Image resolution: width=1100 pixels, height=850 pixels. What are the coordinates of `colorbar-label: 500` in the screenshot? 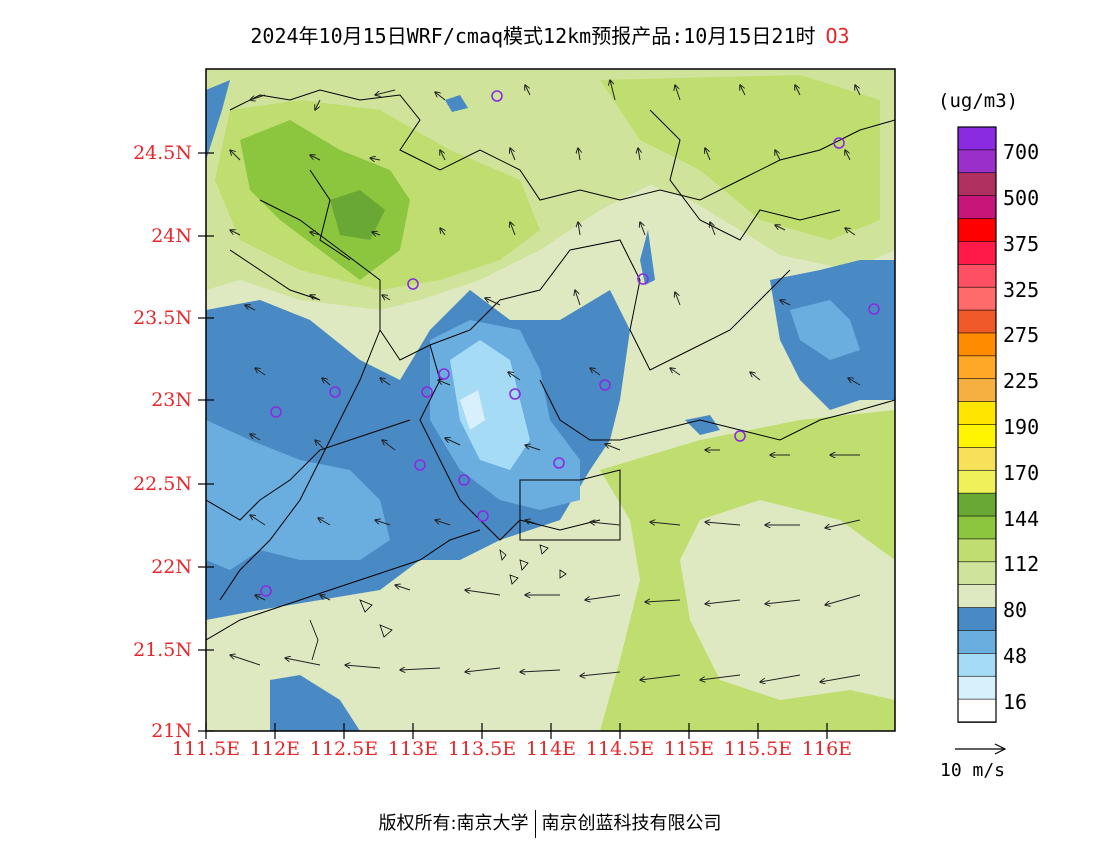 It's located at (1021, 198).